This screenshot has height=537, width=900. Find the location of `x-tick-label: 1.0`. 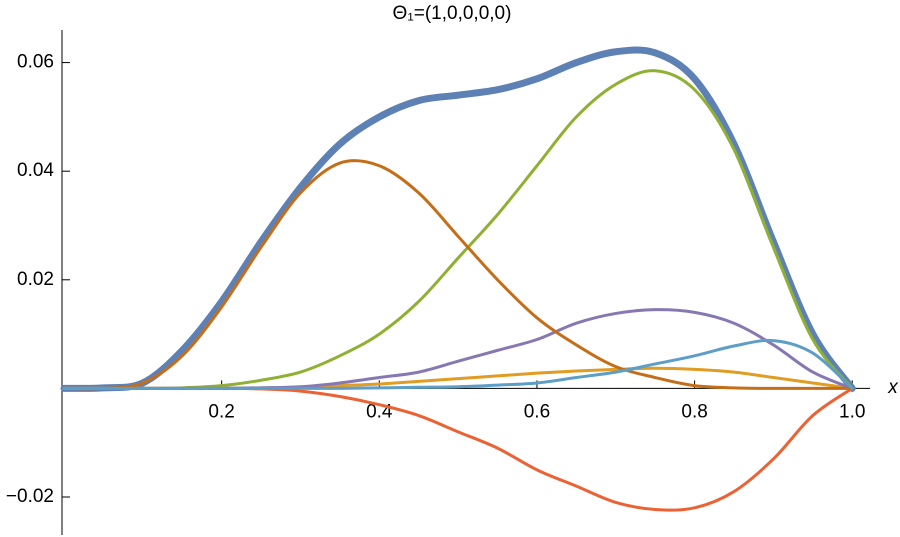

x-tick-label: 1.0 is located at coordinates (852, 411).